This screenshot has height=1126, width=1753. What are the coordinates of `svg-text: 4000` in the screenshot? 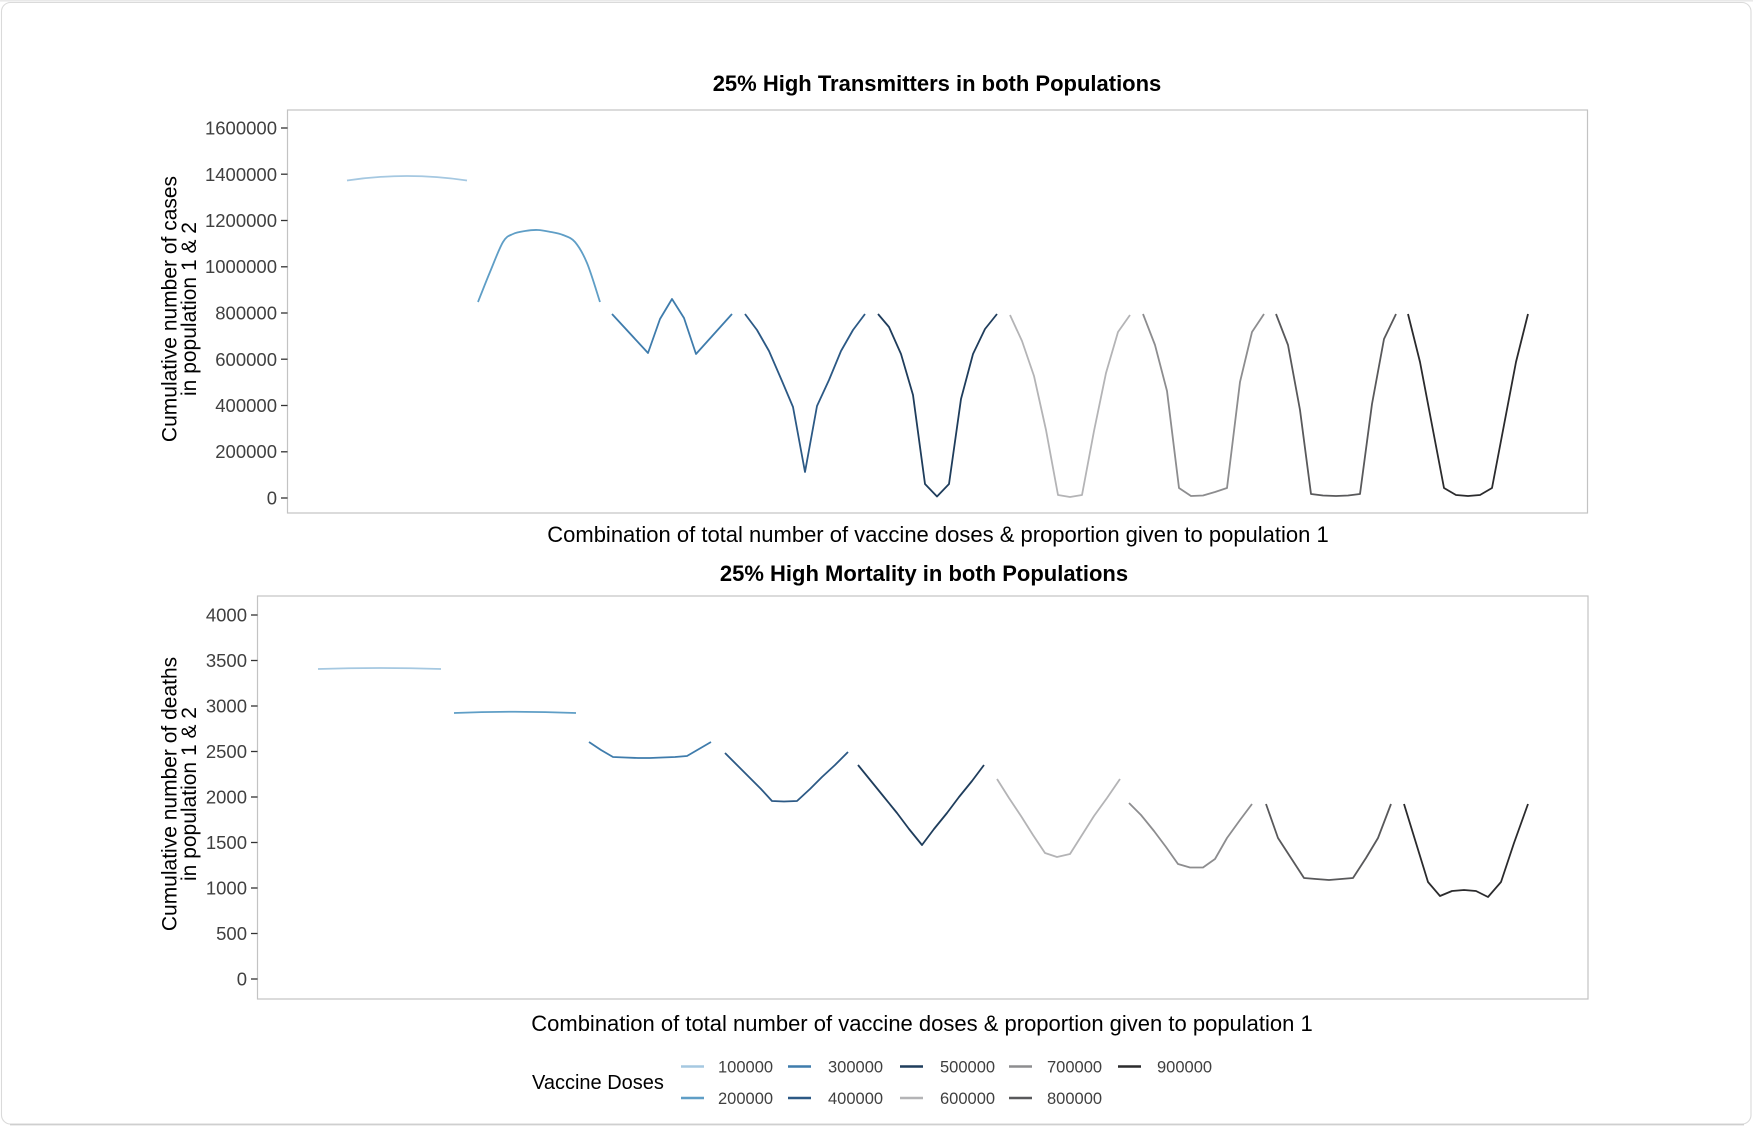 It's located at (226, 615).